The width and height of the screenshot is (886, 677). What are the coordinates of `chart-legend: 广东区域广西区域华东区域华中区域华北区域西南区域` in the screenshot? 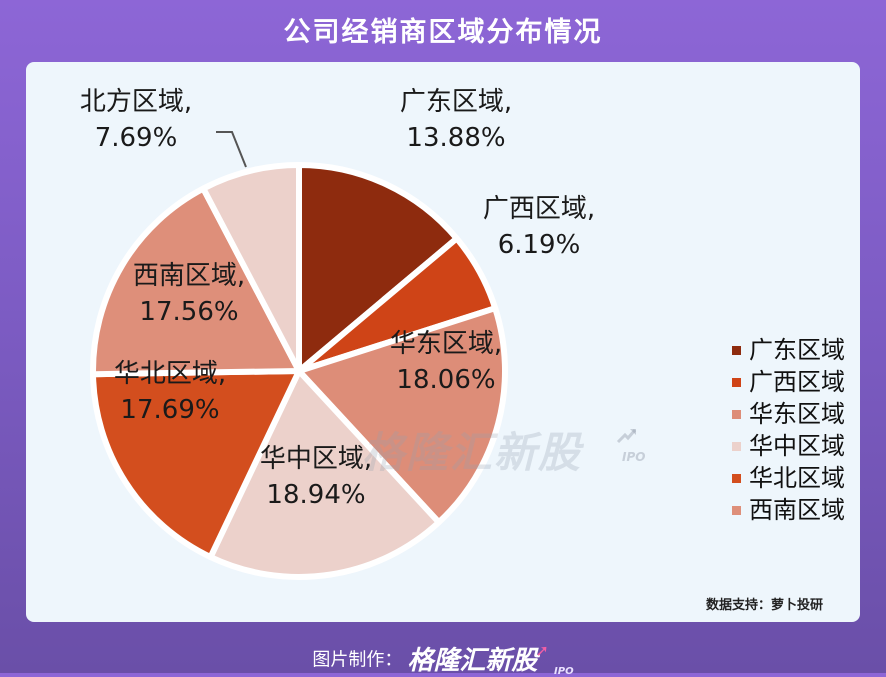 It's located at (797, 430).